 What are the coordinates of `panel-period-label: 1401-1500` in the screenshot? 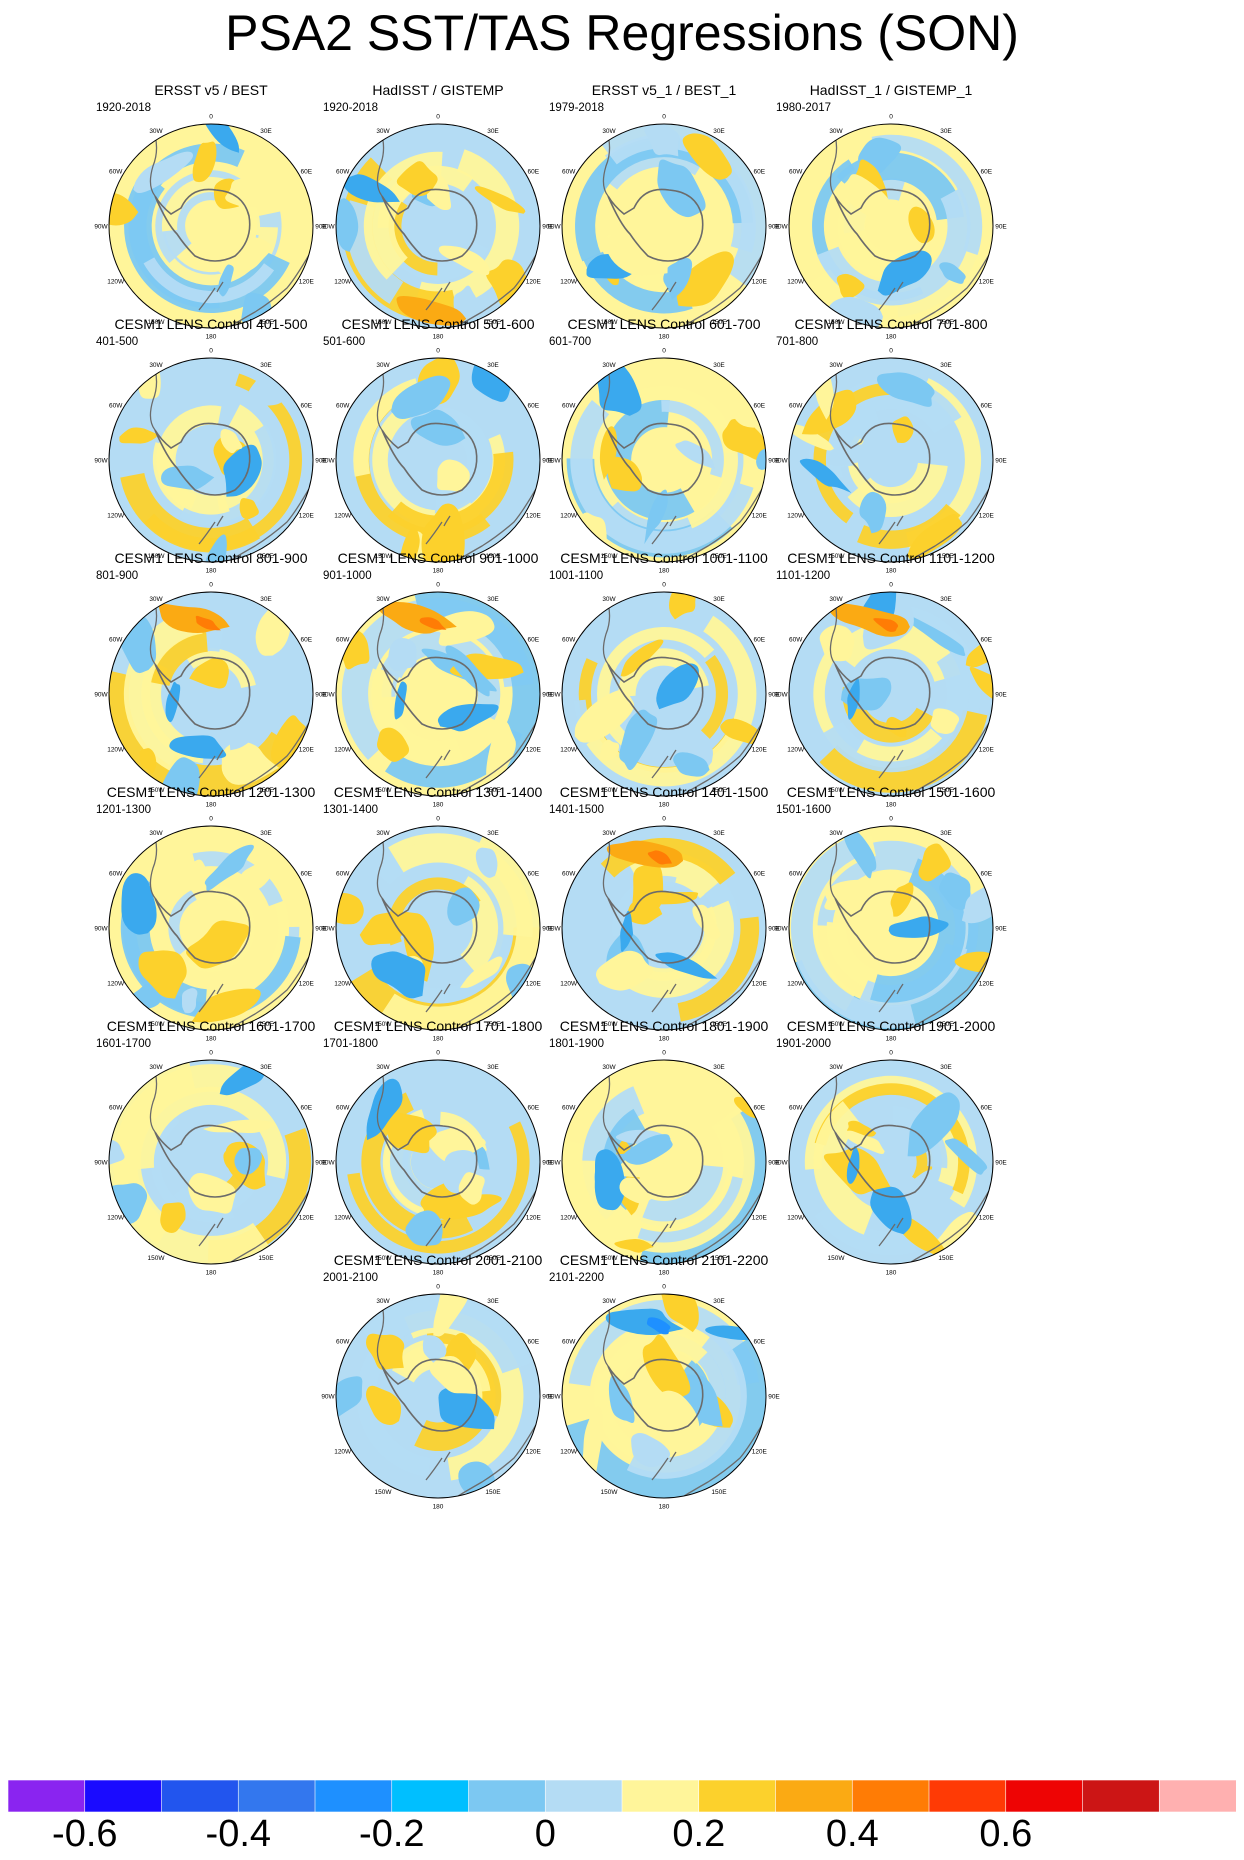 It's located at (576, 810).